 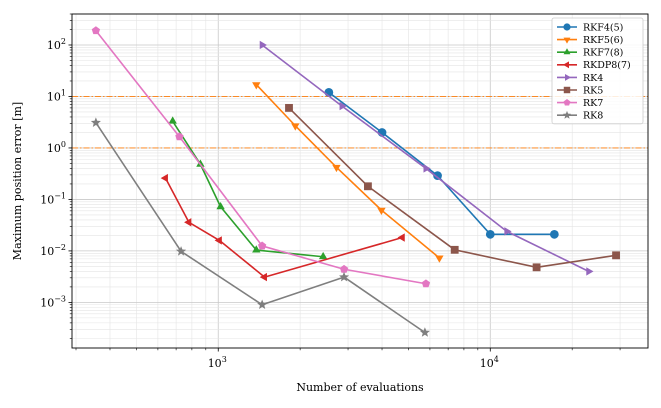 I want to click on x-tick-label: 10⁴, so click(x=489, y=362).